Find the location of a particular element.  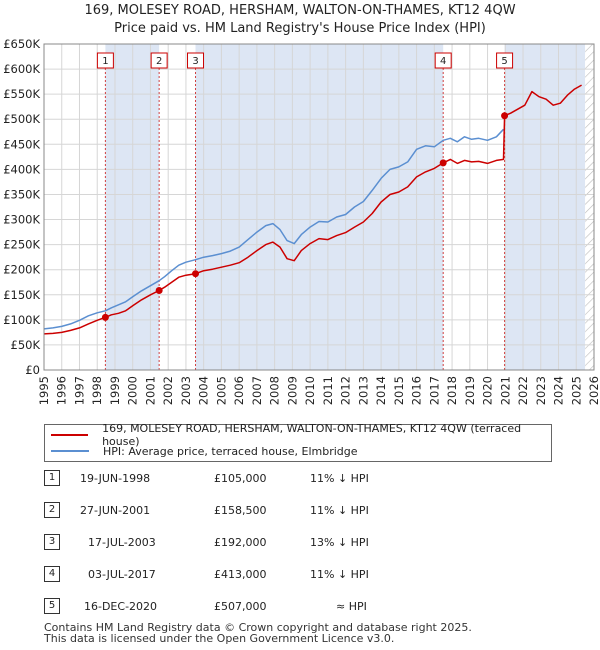

sale-price: £507,000 is located at coordinates (240, 606).